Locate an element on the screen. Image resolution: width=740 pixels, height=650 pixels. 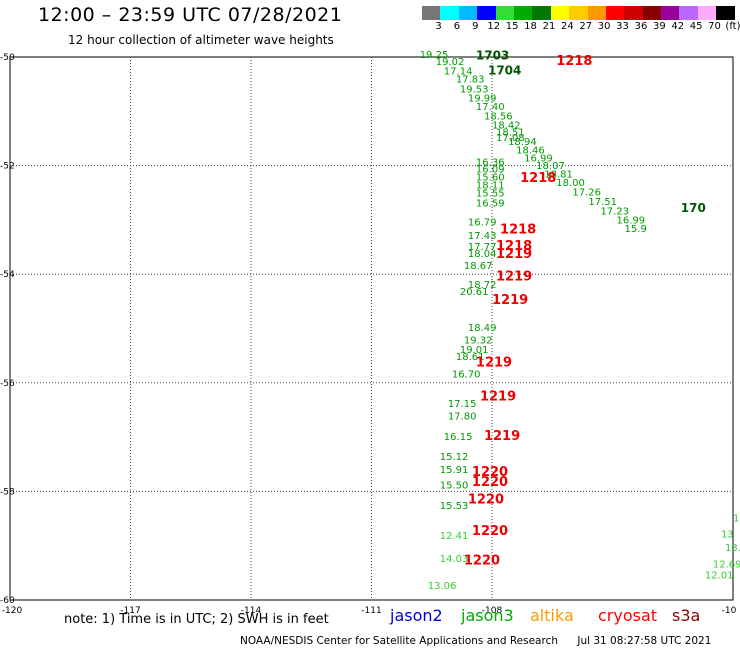
jason3-swh-label: 15.53 is located at coordinates (454, 506).